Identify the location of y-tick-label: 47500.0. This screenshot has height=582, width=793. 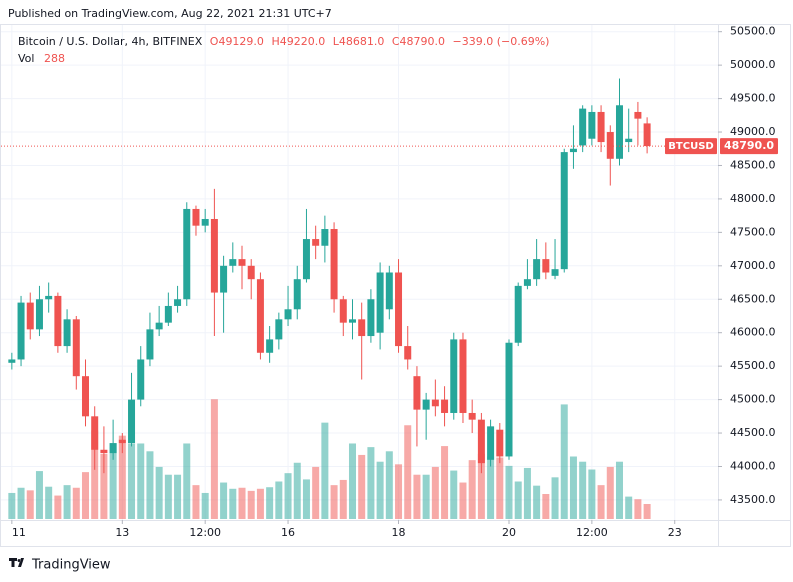
(753, 231).